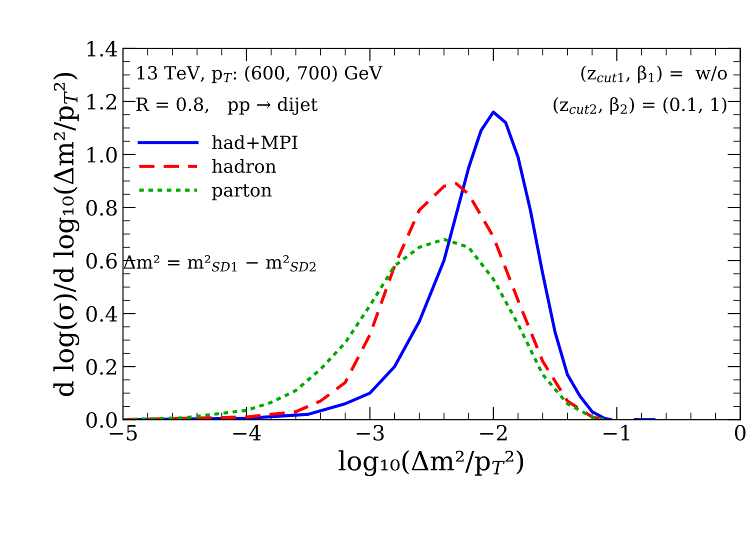  I want to click on y-tick-label: 0.8, so click(101, 208).